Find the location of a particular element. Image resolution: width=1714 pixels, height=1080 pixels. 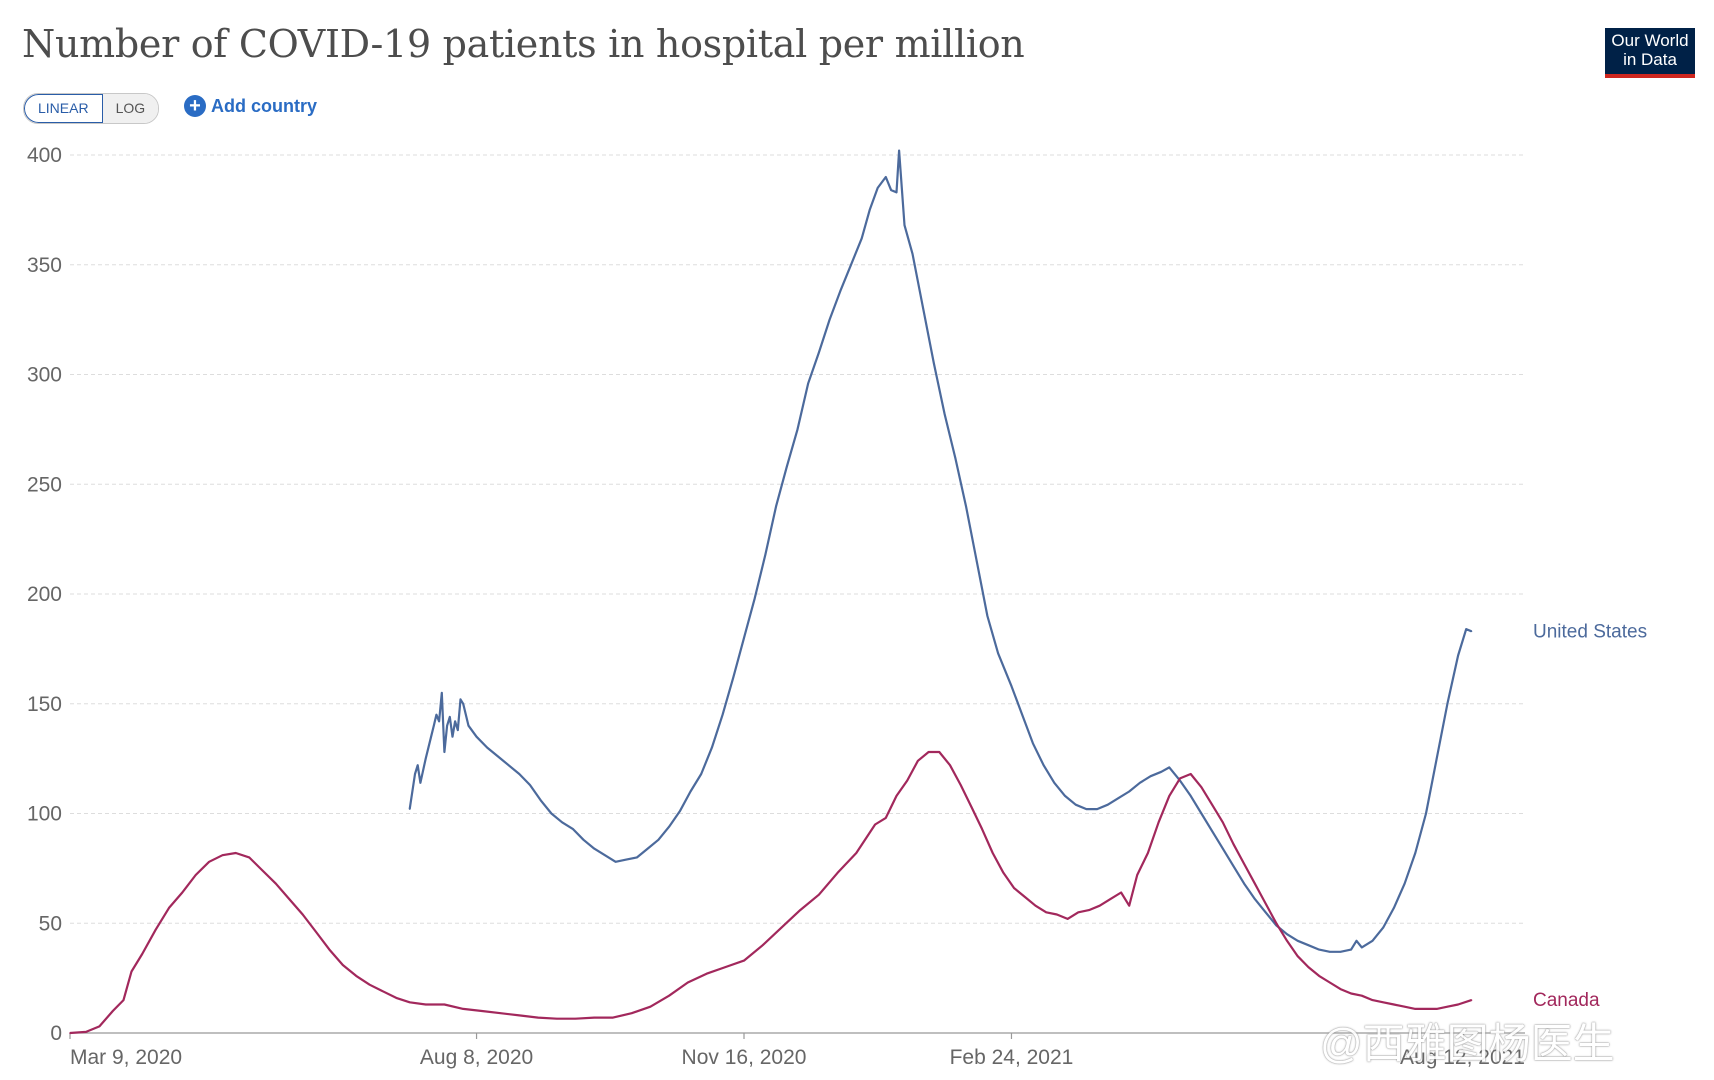

scale-toggle: LINEAR LOG is located at coordinates (91, 108).